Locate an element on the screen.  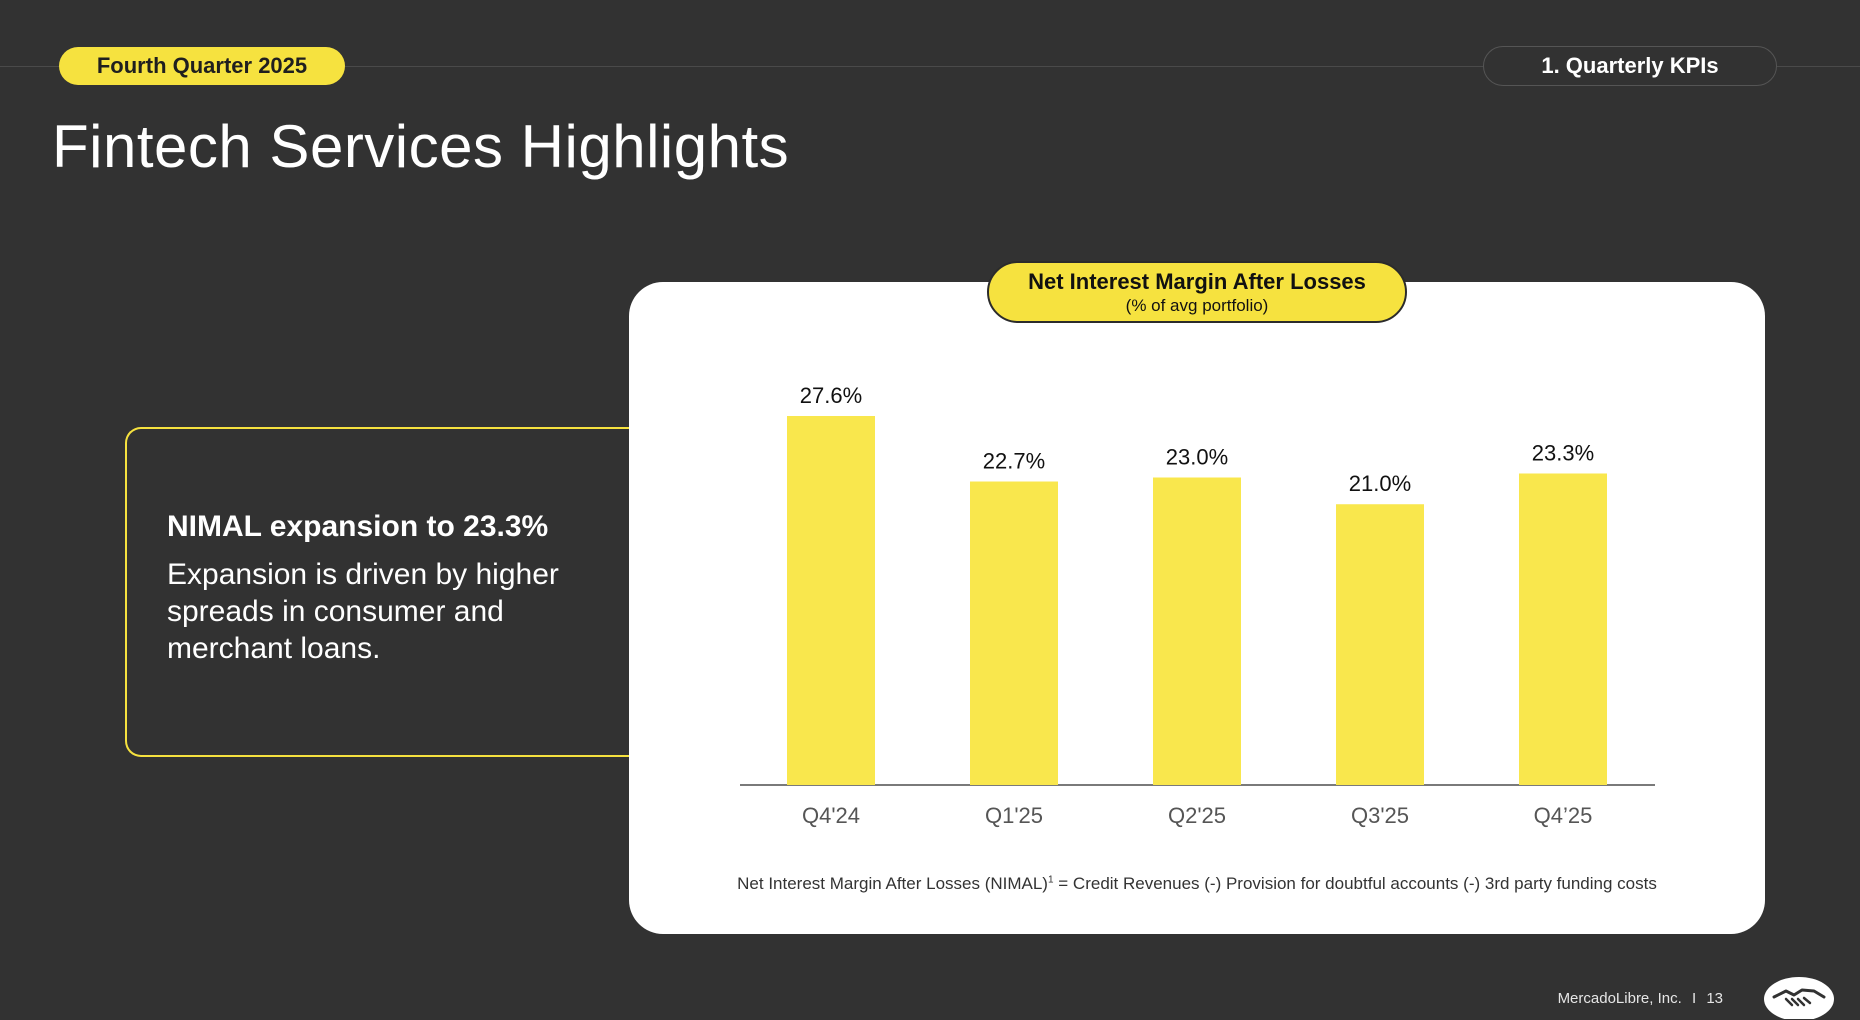
data-label-2: 23.0% is located at coordinates (1197, 457).